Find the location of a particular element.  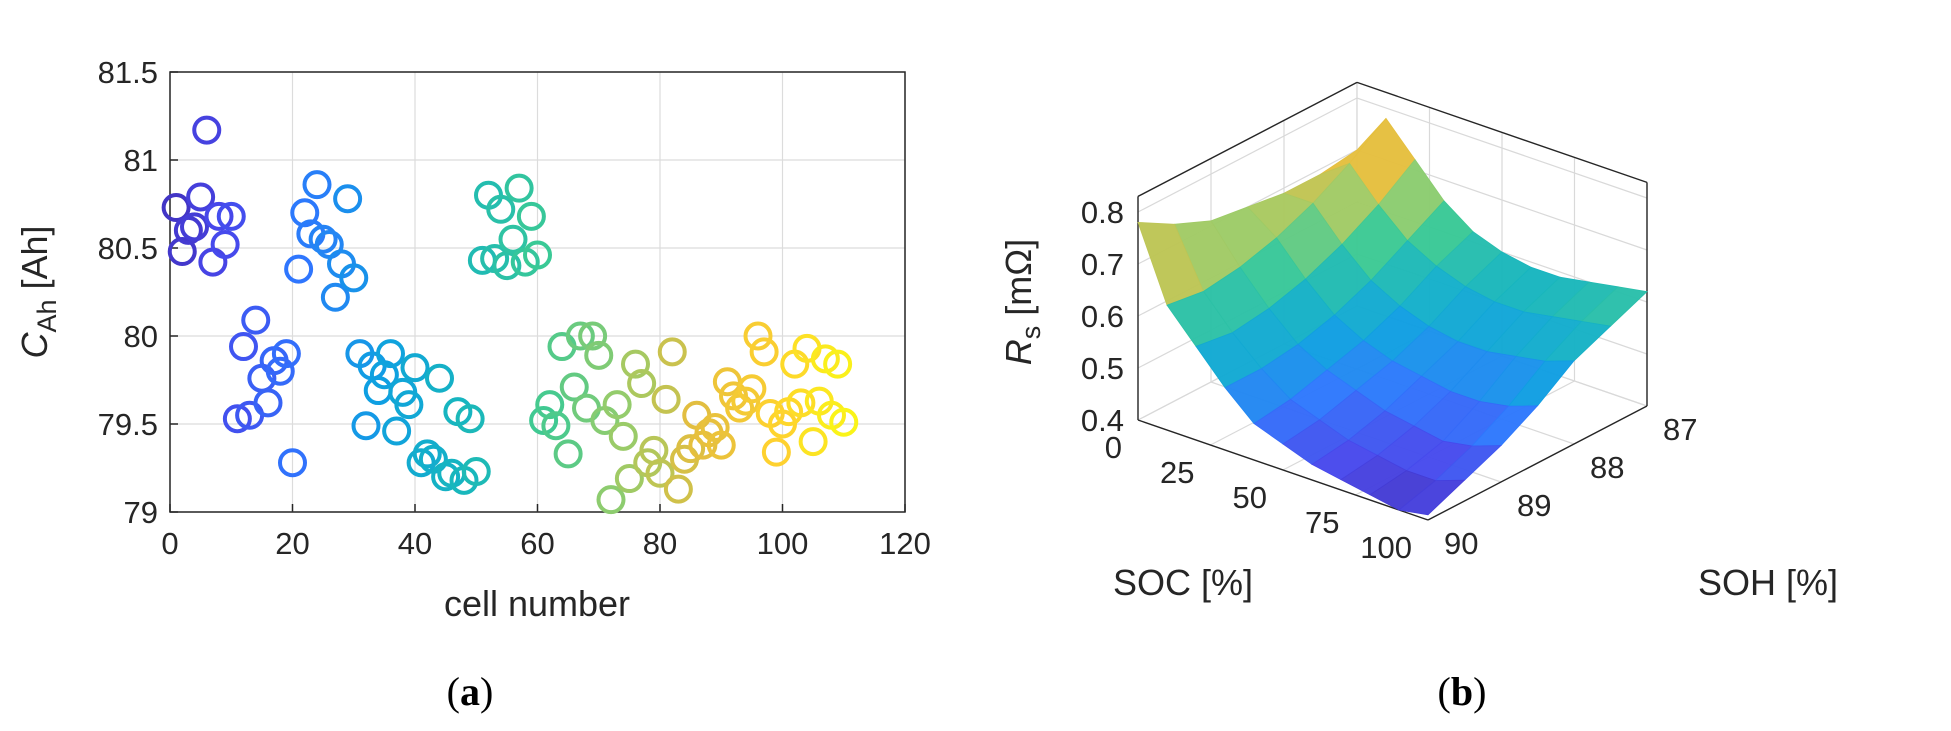

rs-tick-label: 0.7 is located at coordinates (1102, 264).